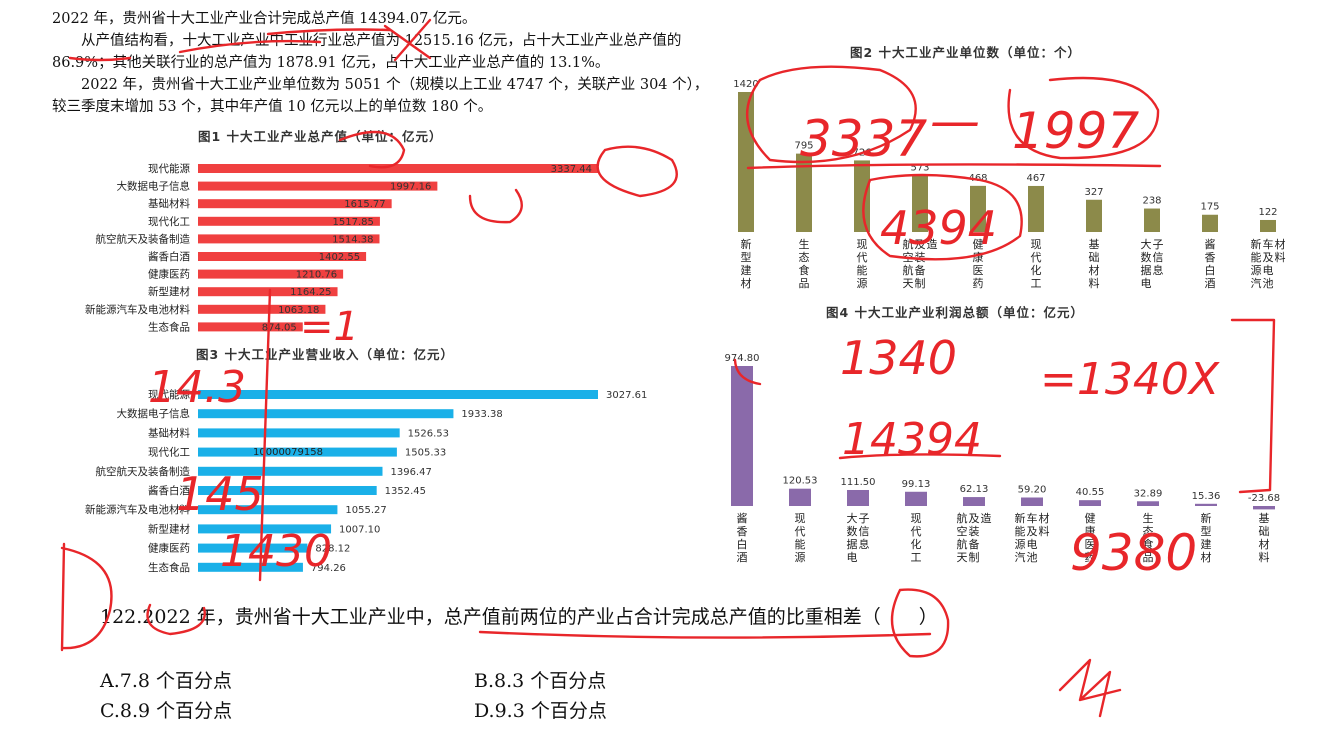 The height and width of the screenshot is (754, 1341). I want to click on category-label: 空, so click(962, 531).